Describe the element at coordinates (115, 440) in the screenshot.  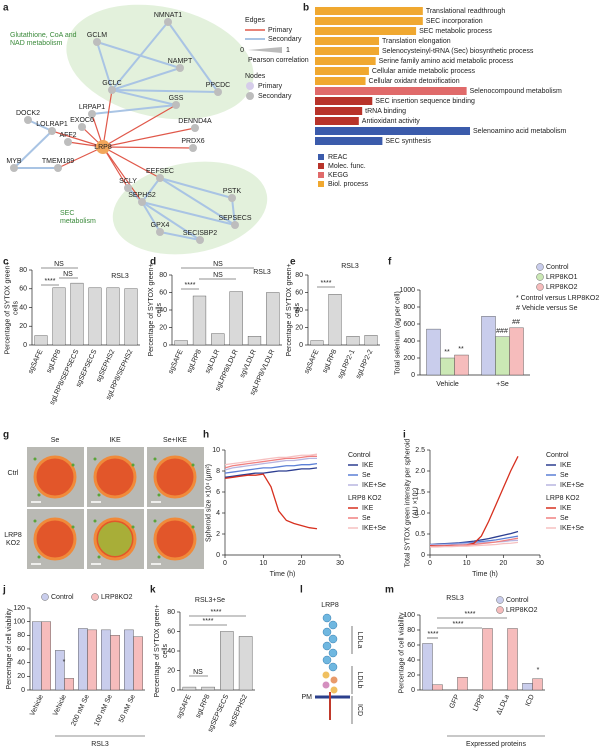
I see `column-label: IKE` at that location.